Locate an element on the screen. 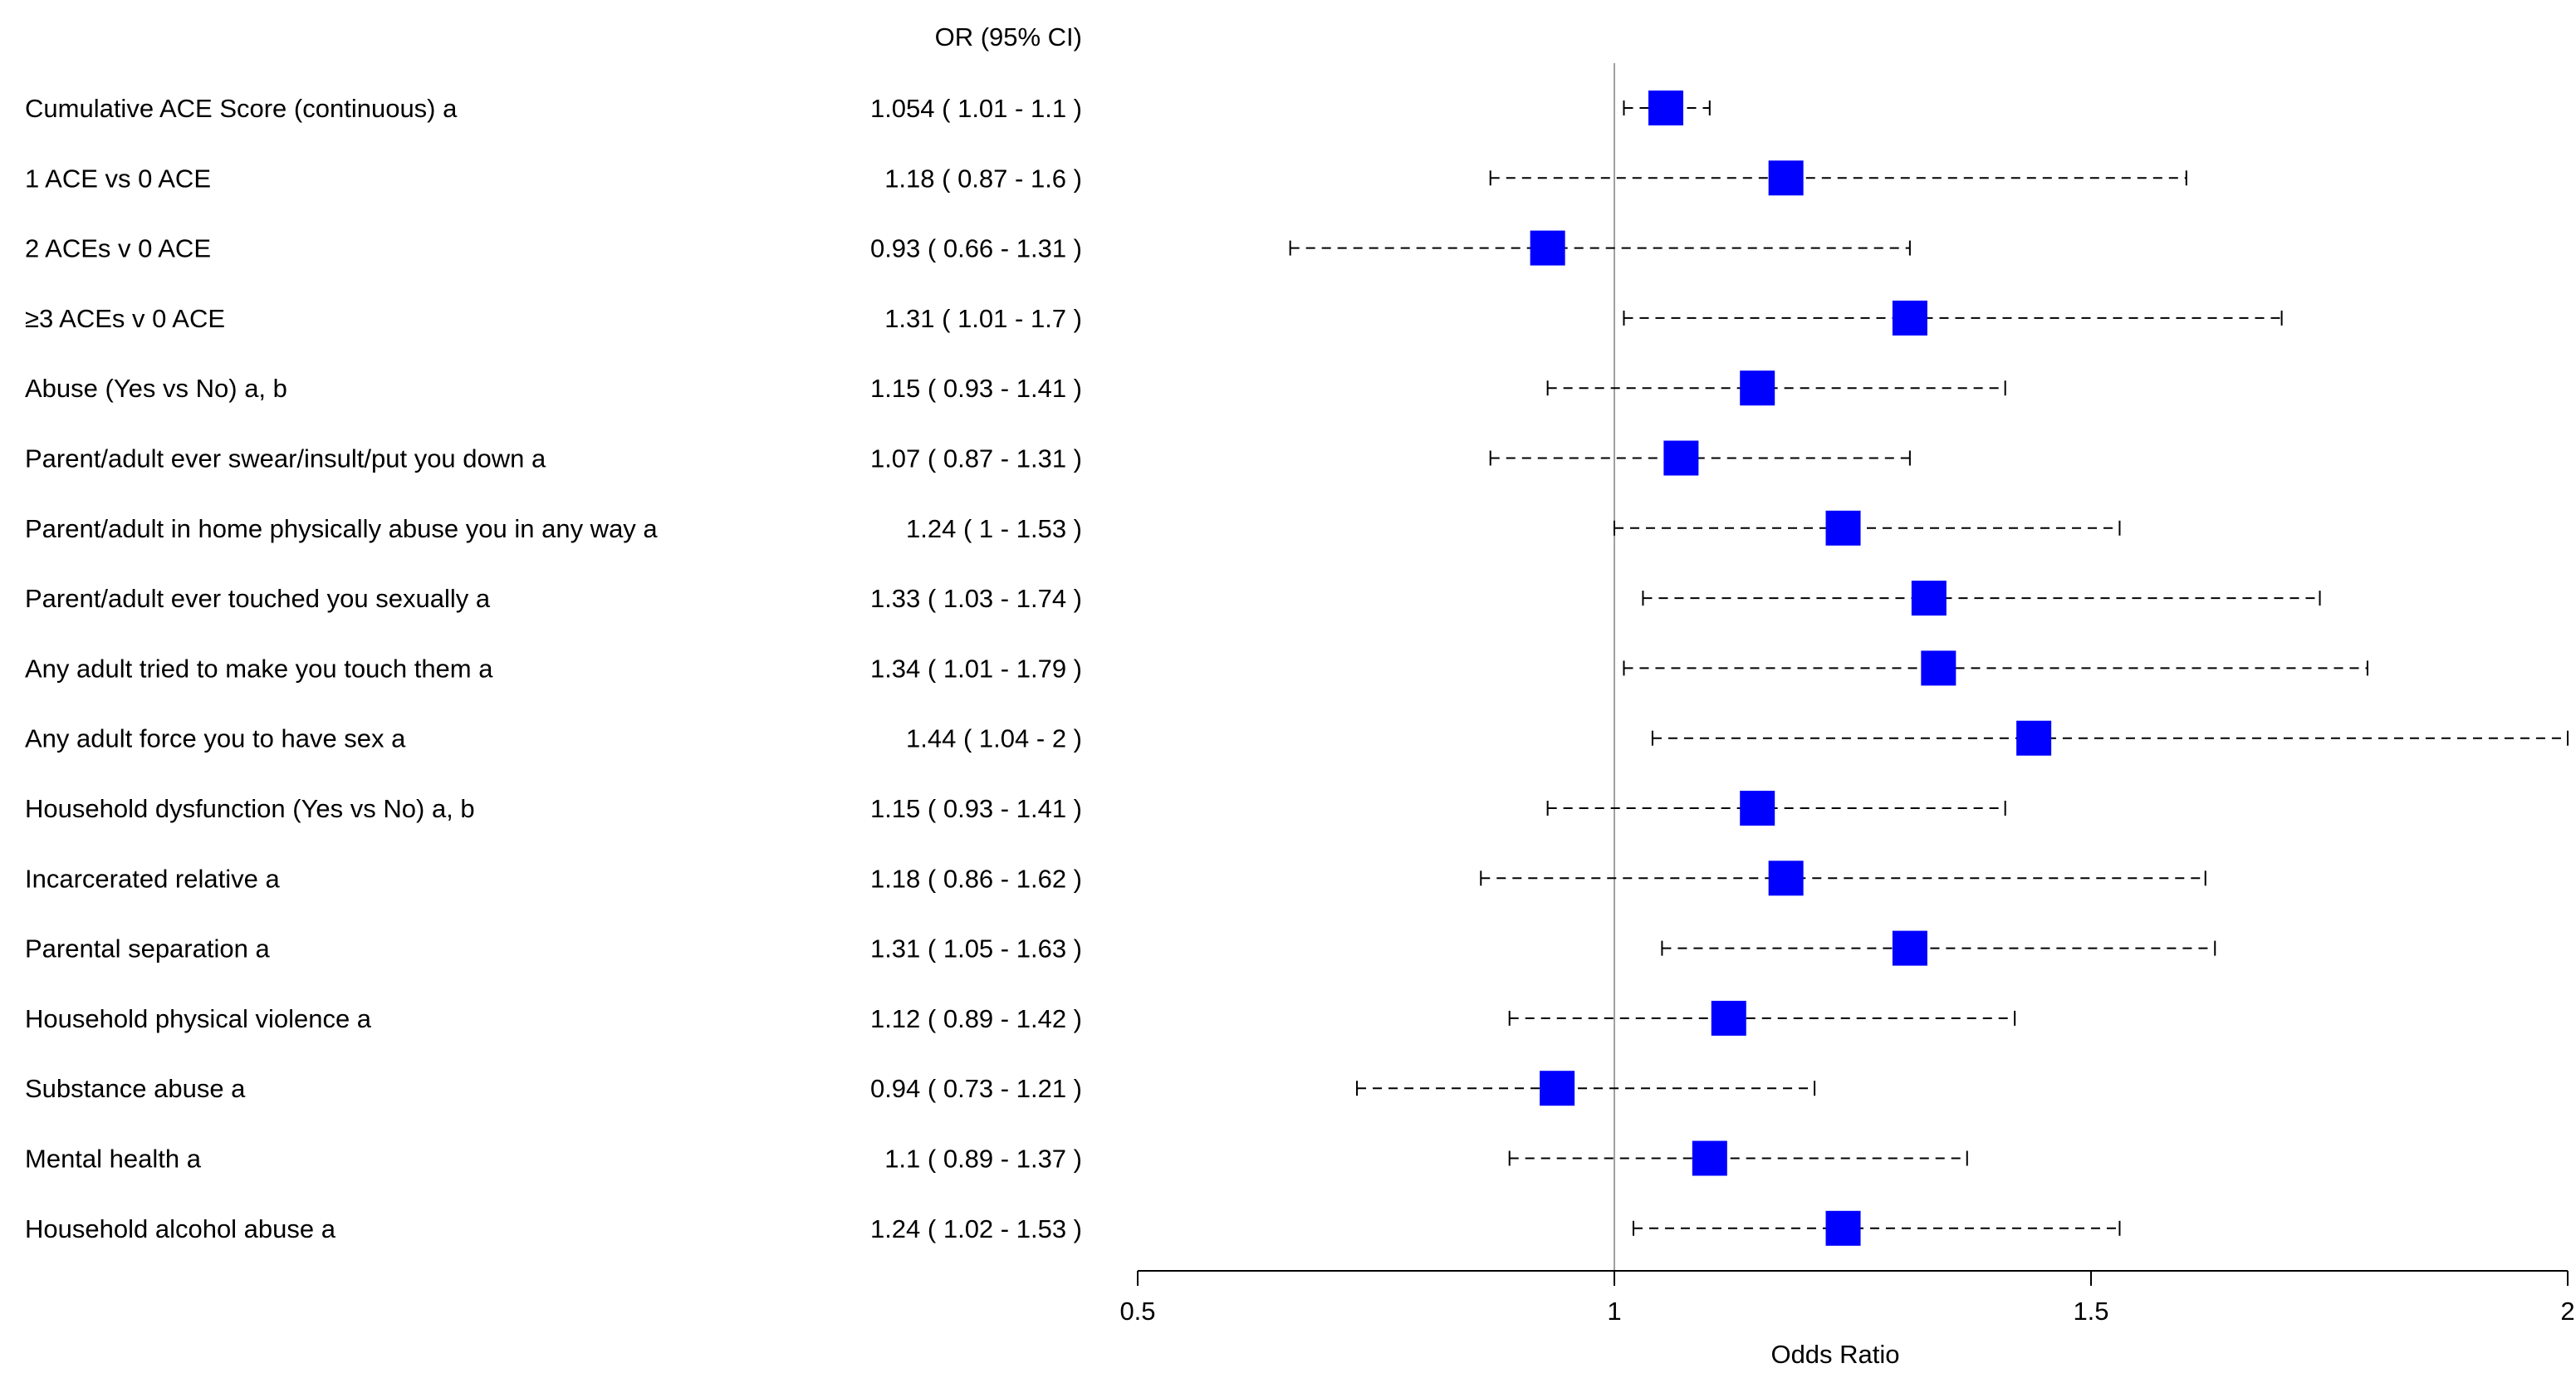  row-ci-text: 1.34 ( 1.01 - 1.79 ) is located at coordinates (976, 668).